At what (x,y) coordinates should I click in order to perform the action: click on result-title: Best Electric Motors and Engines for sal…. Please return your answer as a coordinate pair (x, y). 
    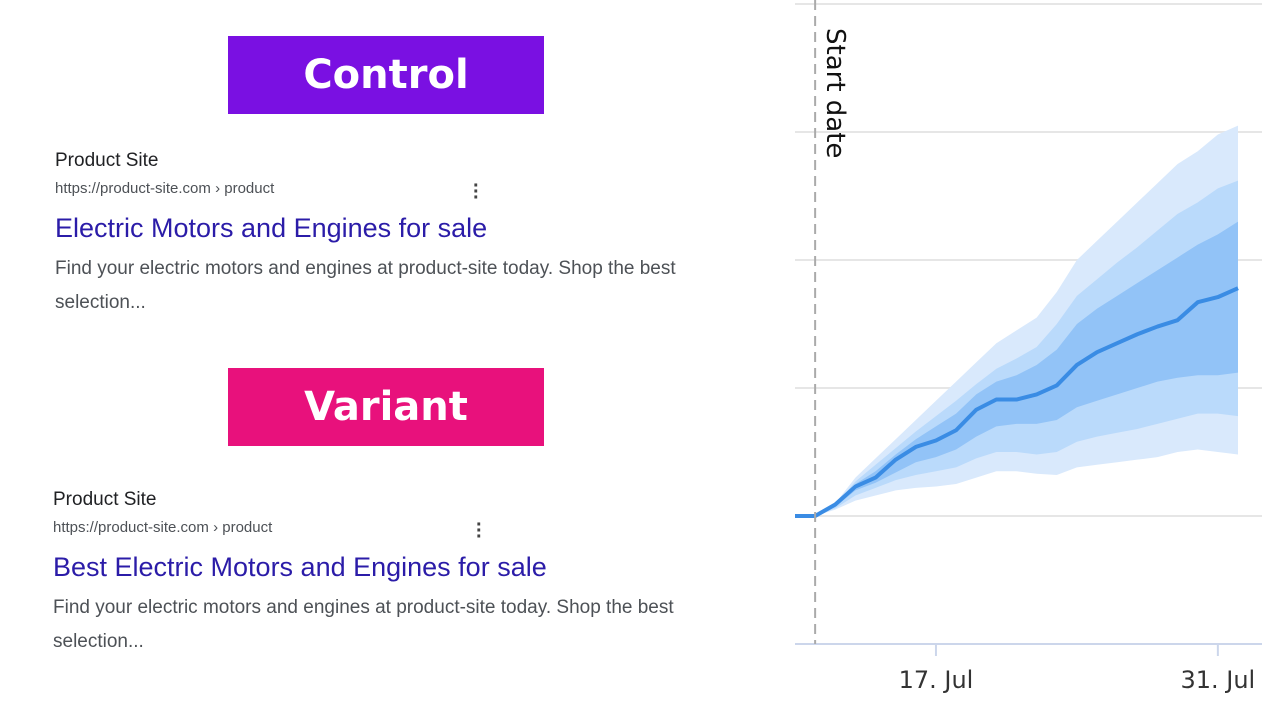
    Looking at the image, I should click on (300, 567).